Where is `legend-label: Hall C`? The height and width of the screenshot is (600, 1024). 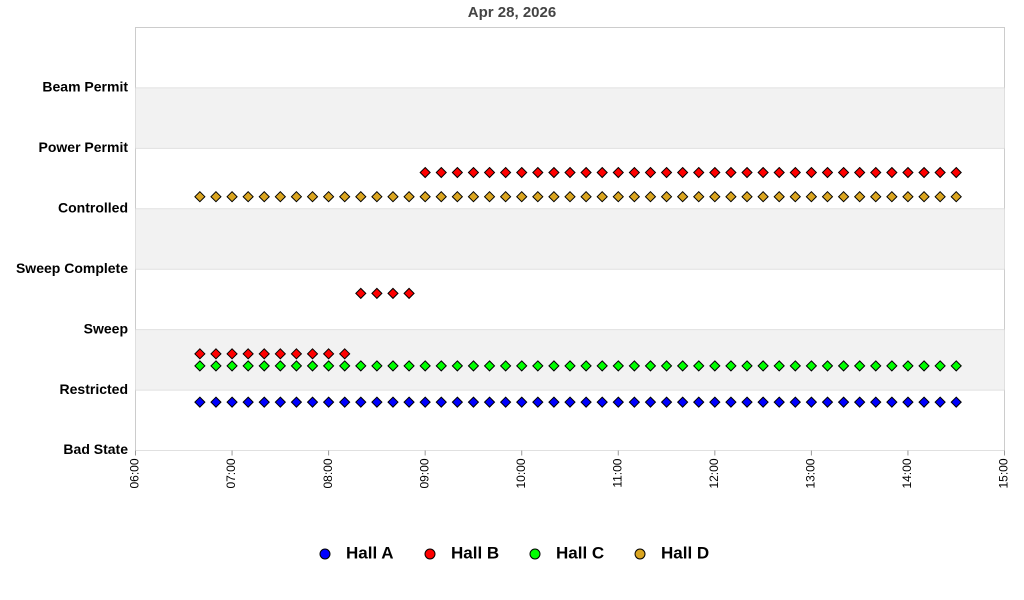
legend-label: Hall C is located at coordinates (580, 552).